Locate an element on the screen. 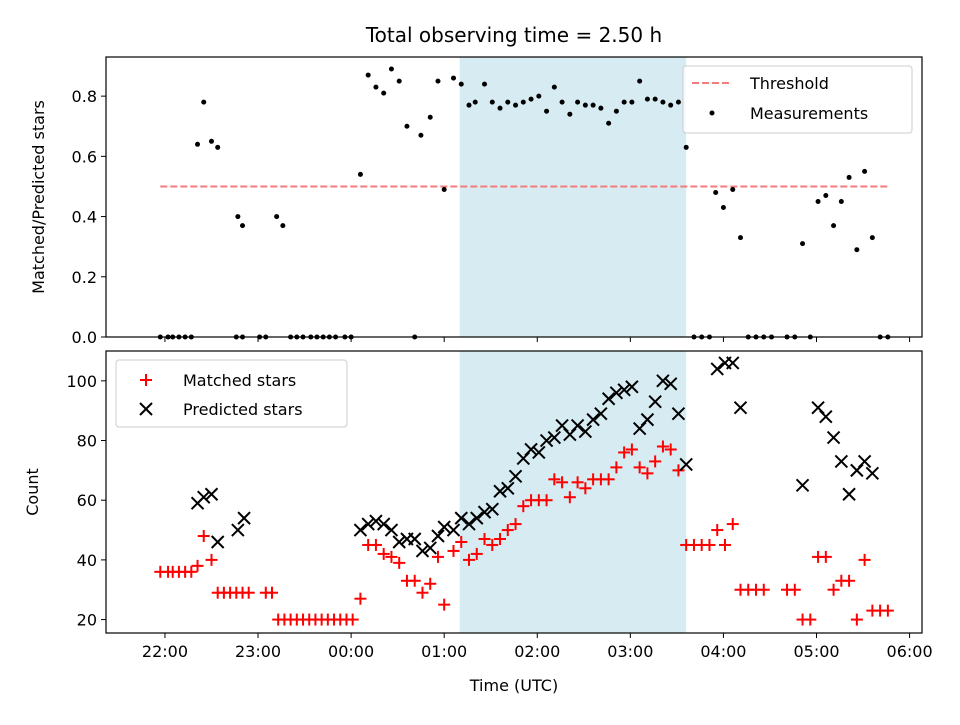 The width and height of the screenshot is (960, 725). bottom-legend-box is located at coordinates (231, 393).